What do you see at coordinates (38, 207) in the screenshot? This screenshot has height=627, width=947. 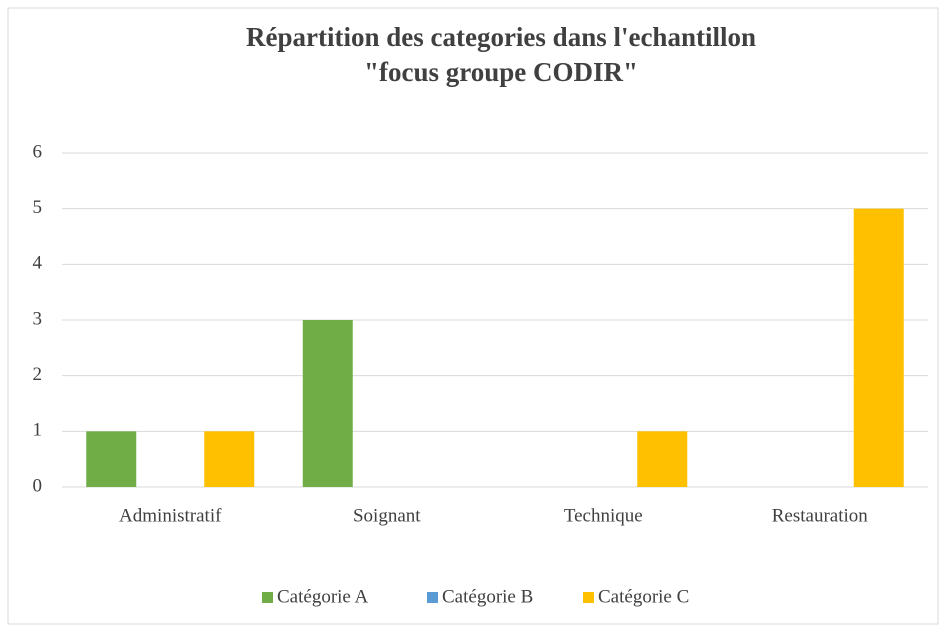 I see `y-tick-label: 5` at bounding box center [38, 207].